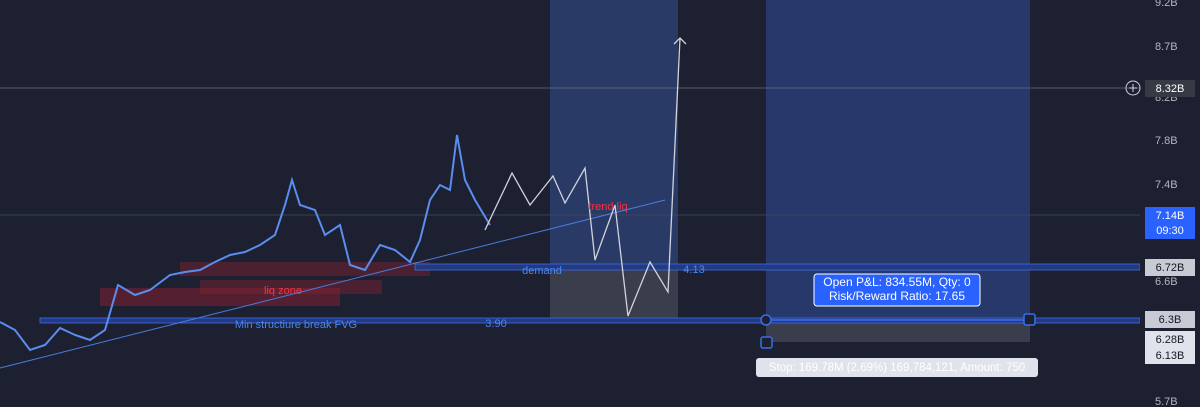  What do you see at coordinates (1166, 47) in the screenshot?
I see `axis-label: 8.7B` at bounding box center [1166, 47].